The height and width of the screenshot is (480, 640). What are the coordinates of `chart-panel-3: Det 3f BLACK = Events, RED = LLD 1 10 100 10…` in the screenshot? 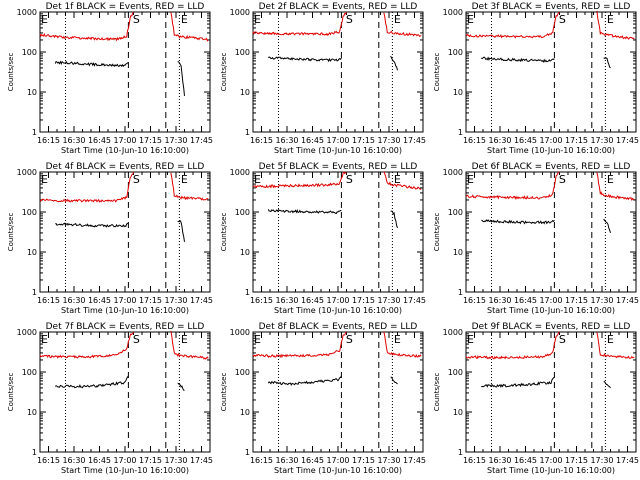 It's located at (536, 78).